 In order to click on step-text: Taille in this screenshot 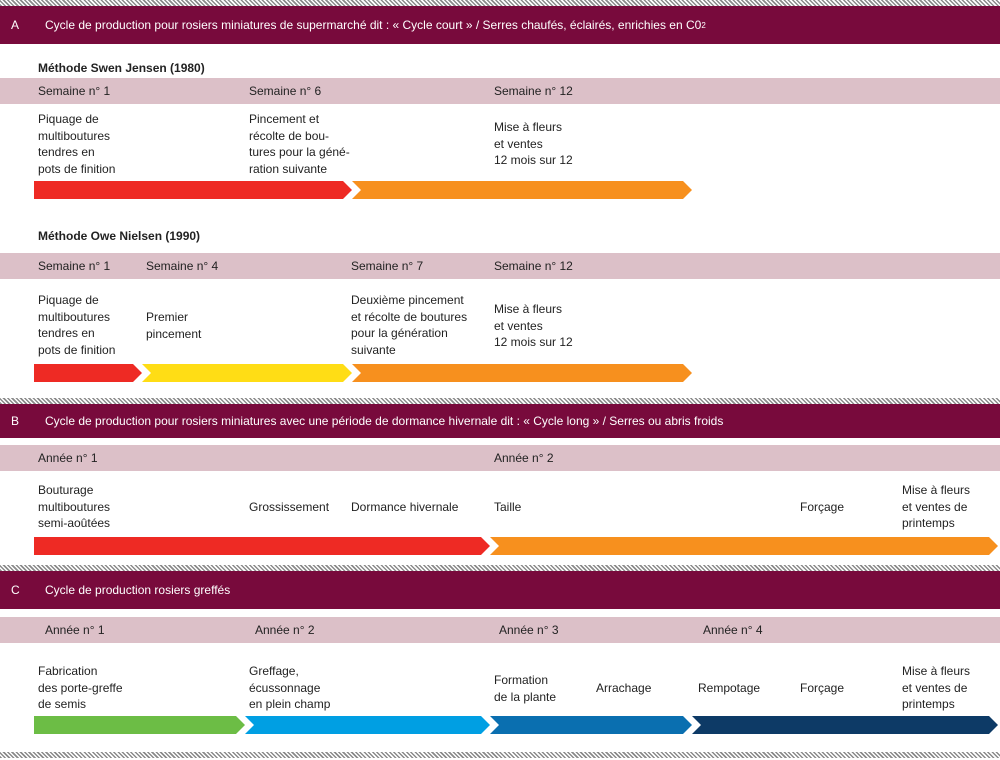, I will do `click(507, 507)`.